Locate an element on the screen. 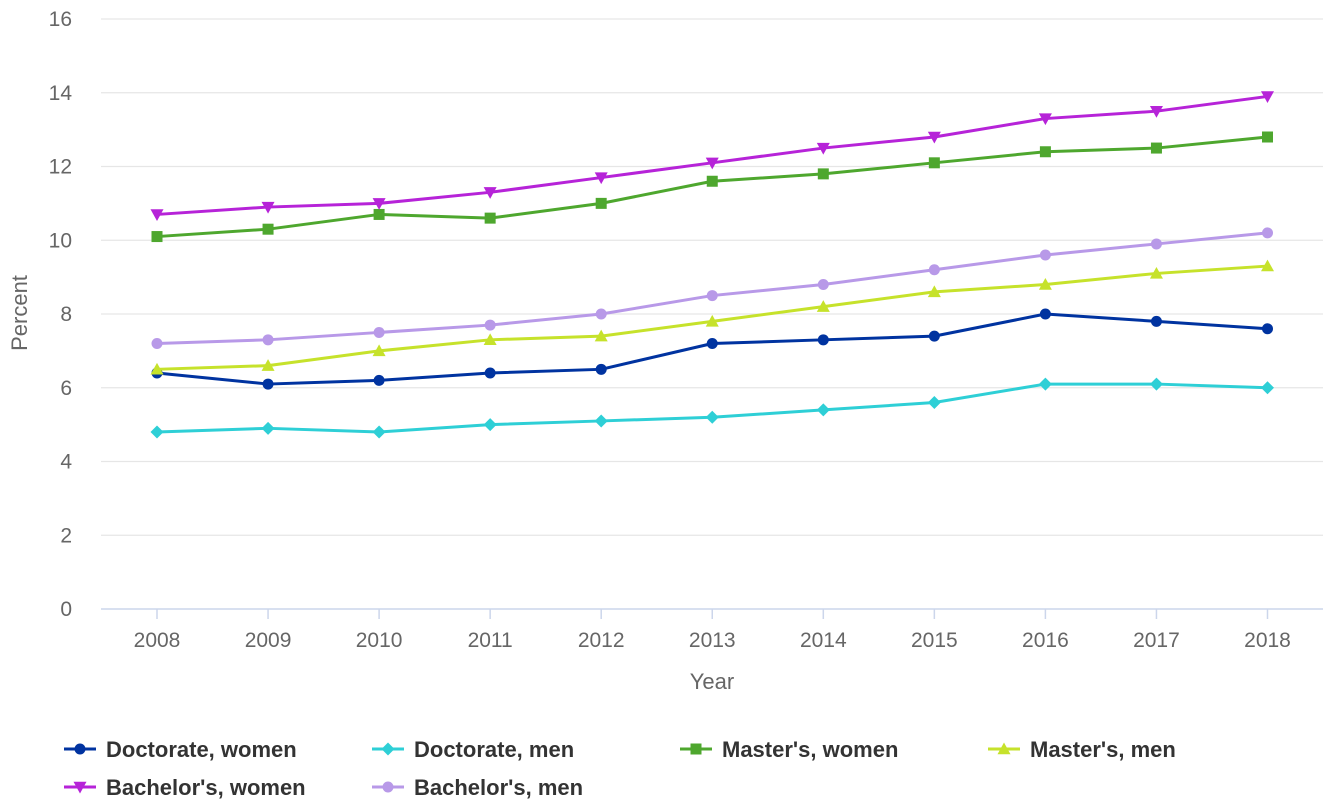  legend-label: Bachelor's, men is located at coordinates (498, 787).